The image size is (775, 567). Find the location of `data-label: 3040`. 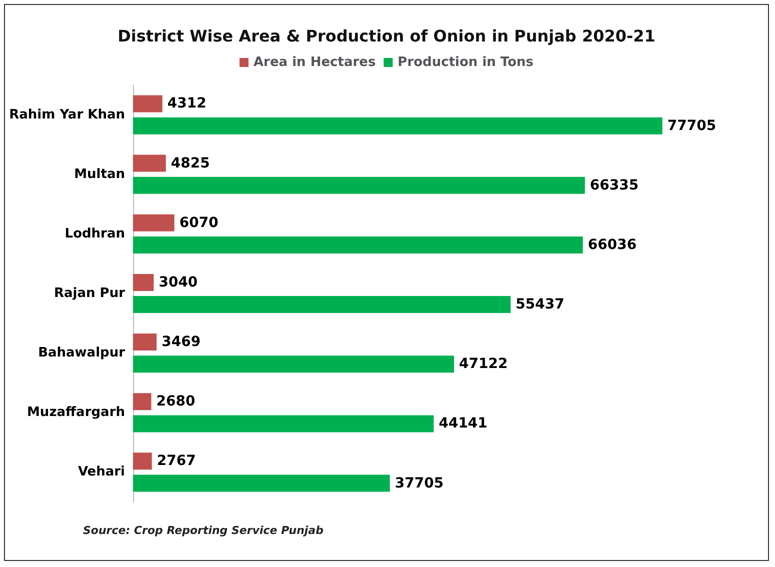

data-label: 3040 is located at coordinates (178, 282).